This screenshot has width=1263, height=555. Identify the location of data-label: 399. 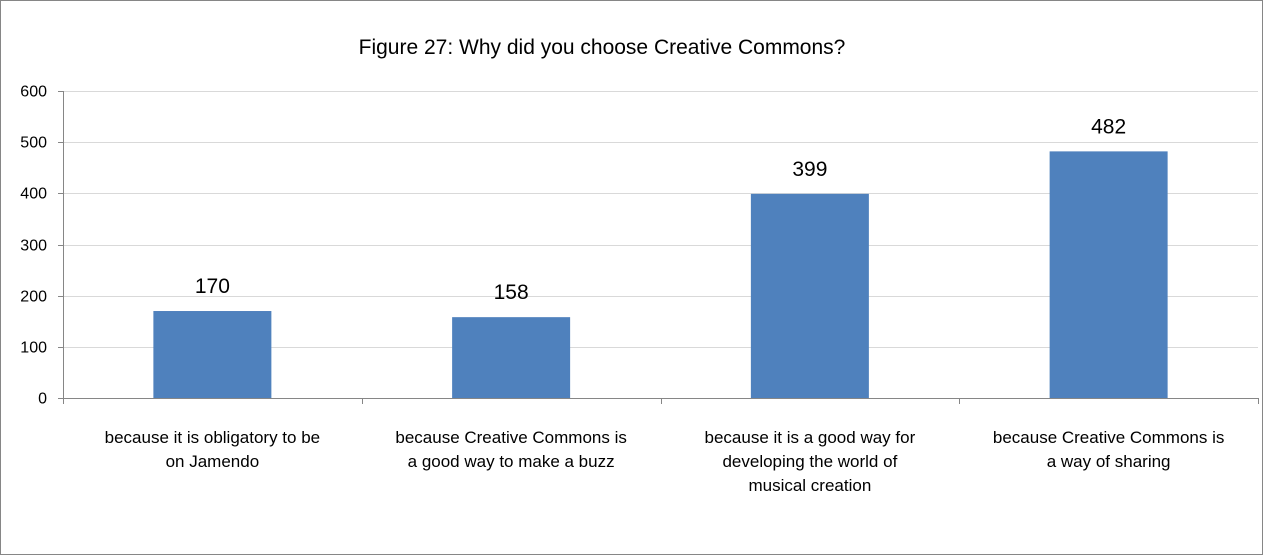
(809, 169).